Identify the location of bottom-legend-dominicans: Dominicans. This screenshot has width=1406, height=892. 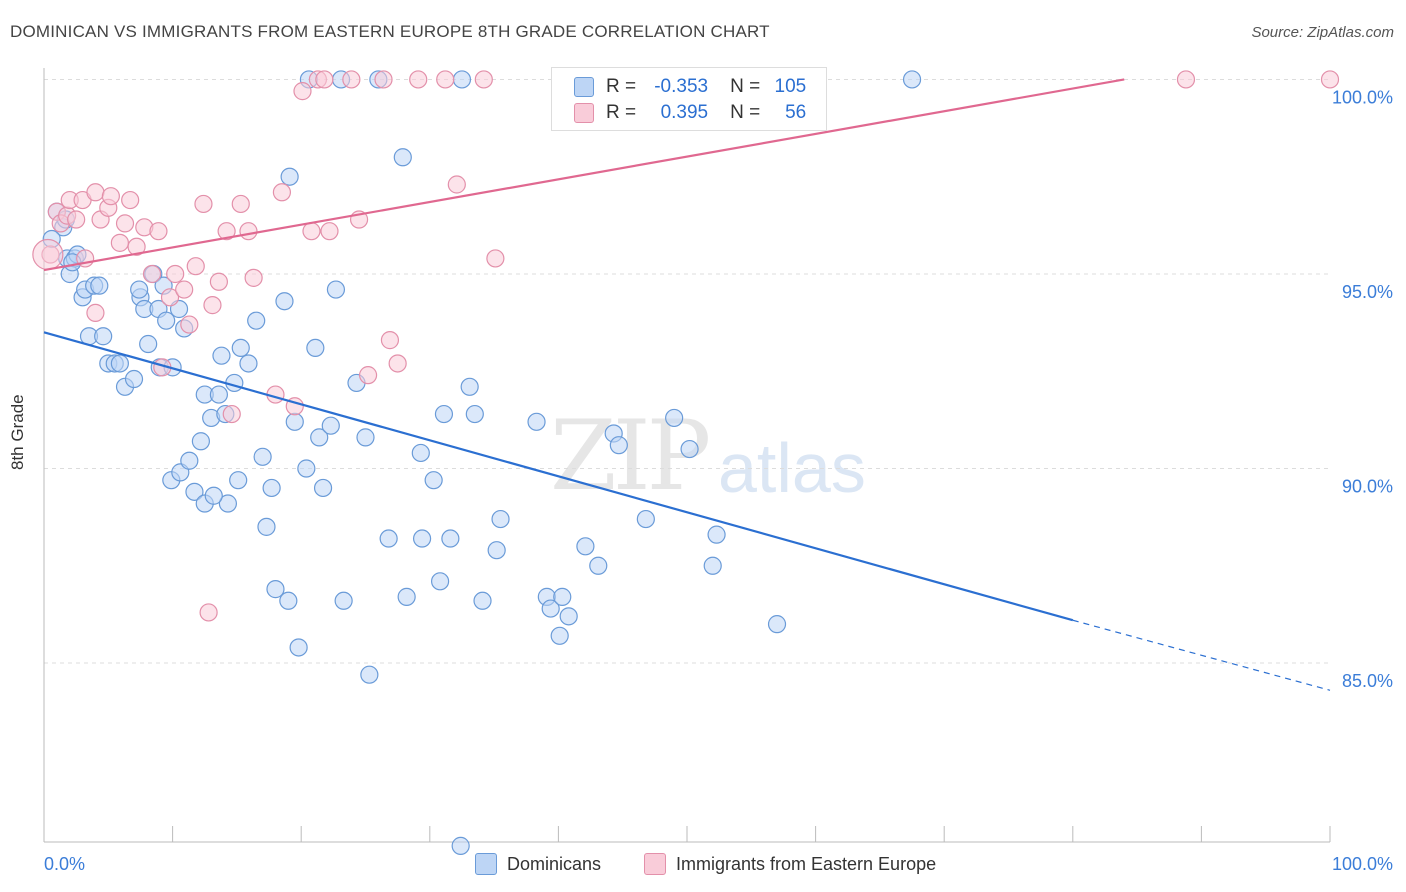
(538, 864).